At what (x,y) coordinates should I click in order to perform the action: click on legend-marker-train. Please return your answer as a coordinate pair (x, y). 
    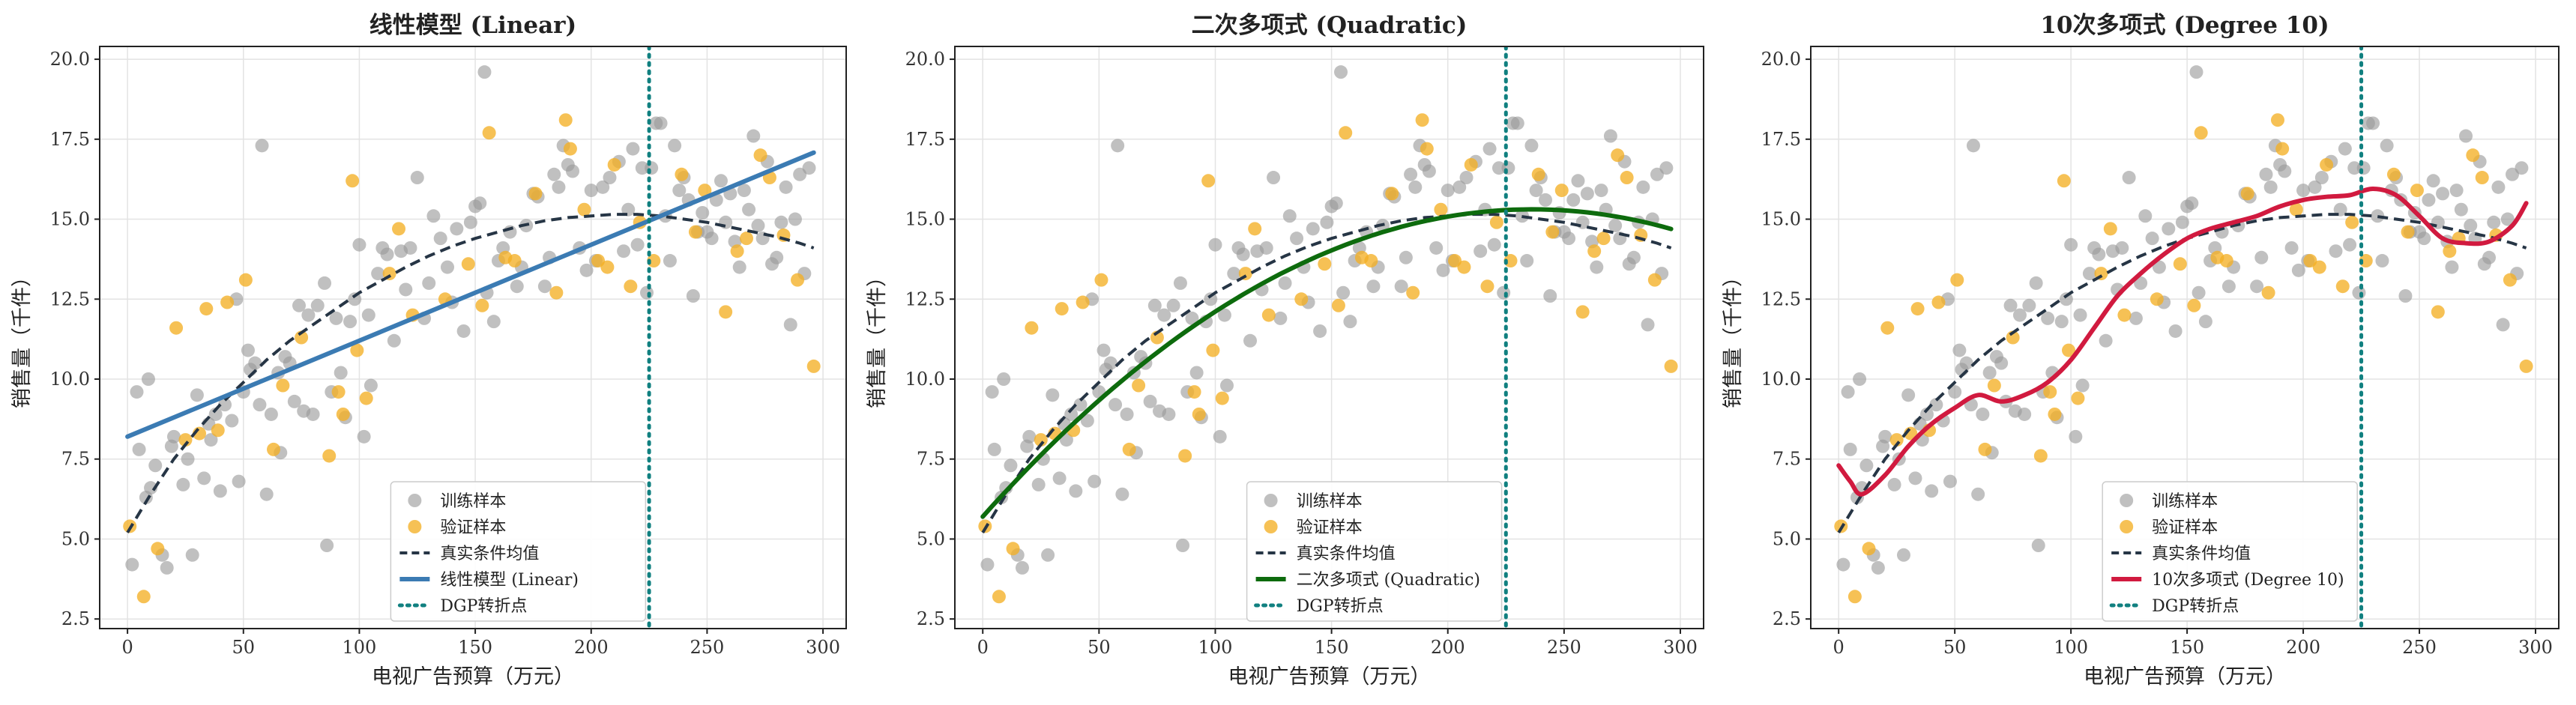
    Looking at the image, I should click on (1271, 501).